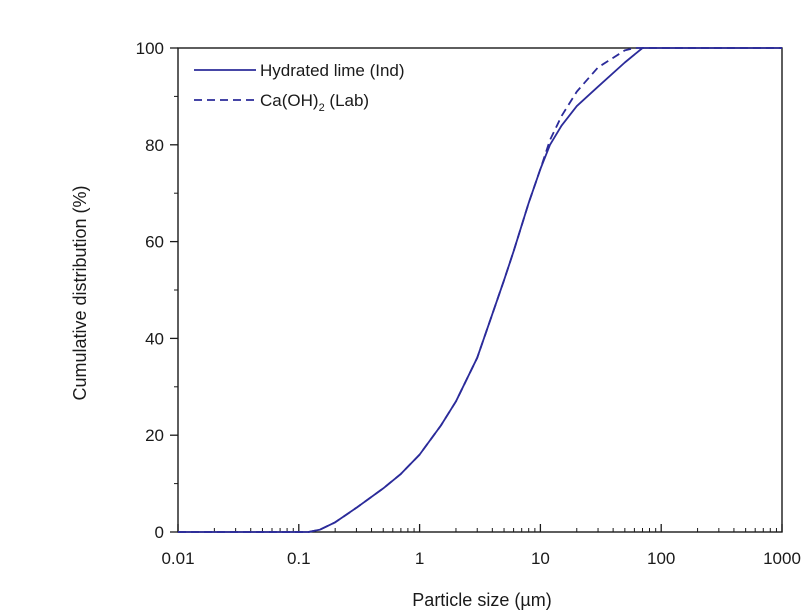  I want to click on x-axis-title: Particle size (µm), so click(481, 600).